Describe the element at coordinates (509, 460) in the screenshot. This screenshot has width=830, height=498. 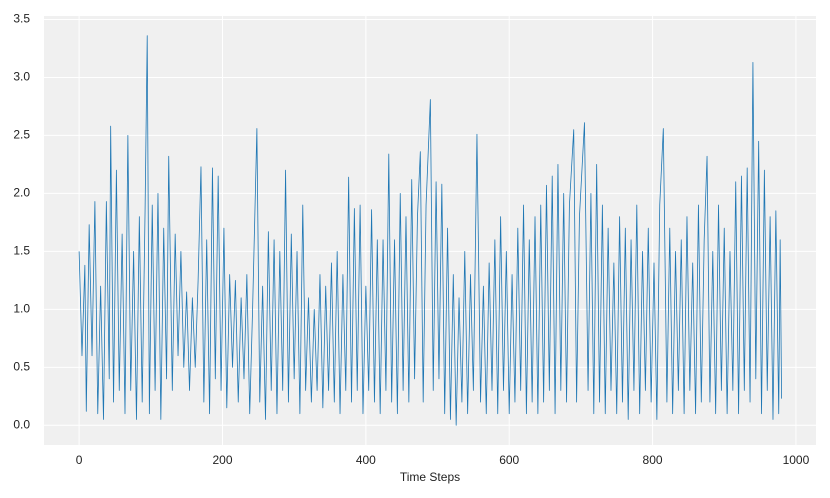
I see `x-tick-label: 600` at that location.